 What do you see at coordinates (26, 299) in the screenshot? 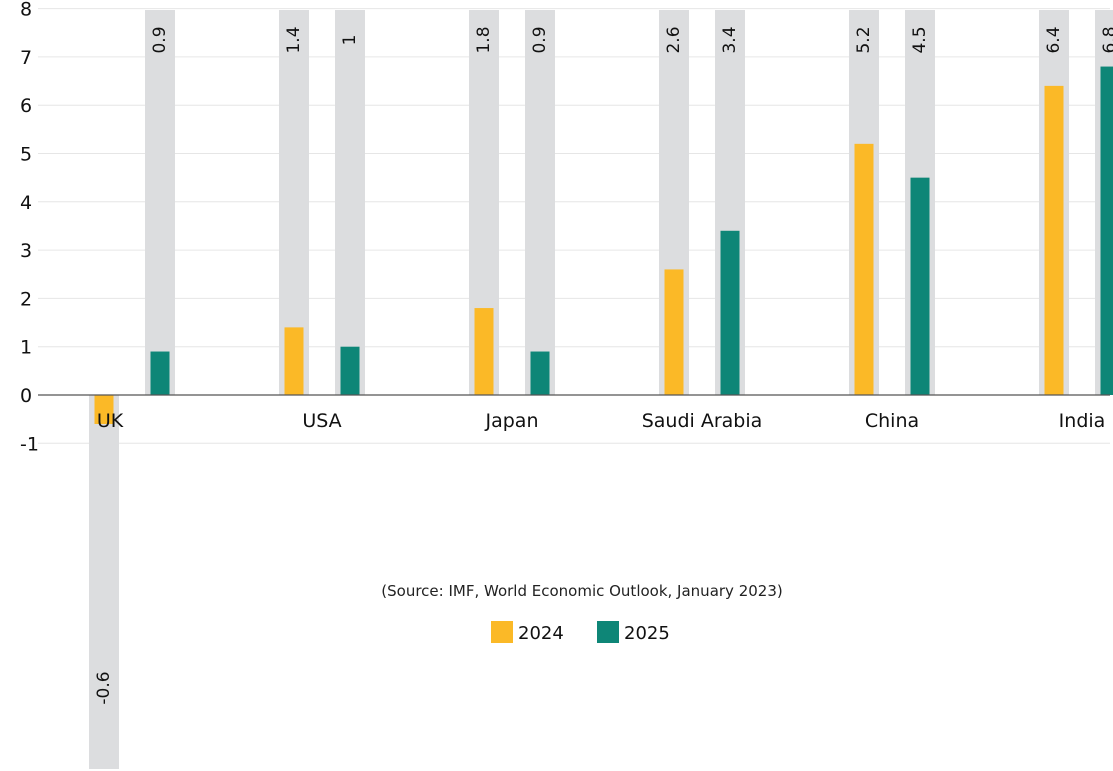
I see `y-tick-label: 2` at bounding box center [26, 299].